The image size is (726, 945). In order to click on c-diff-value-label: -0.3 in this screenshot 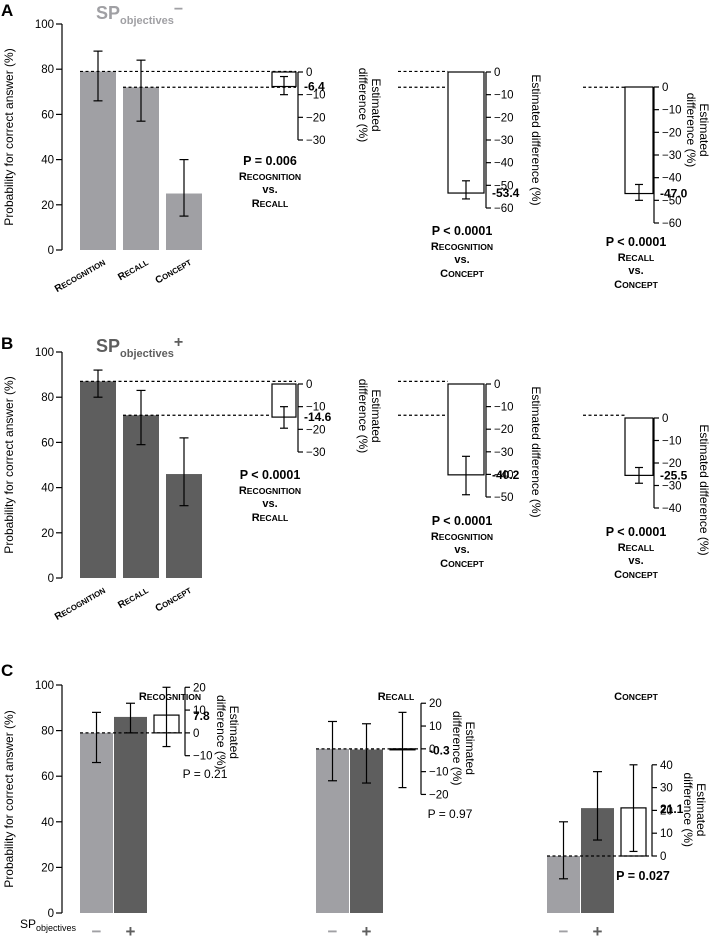, I will do `click(439, 751)`.